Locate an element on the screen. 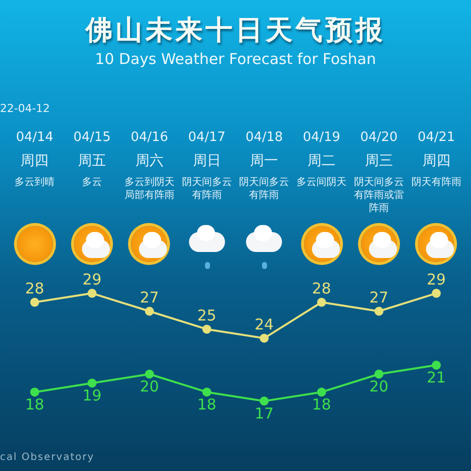  chart-title: 佛山未来十日天气预报 is located at coordinates (235, 31).